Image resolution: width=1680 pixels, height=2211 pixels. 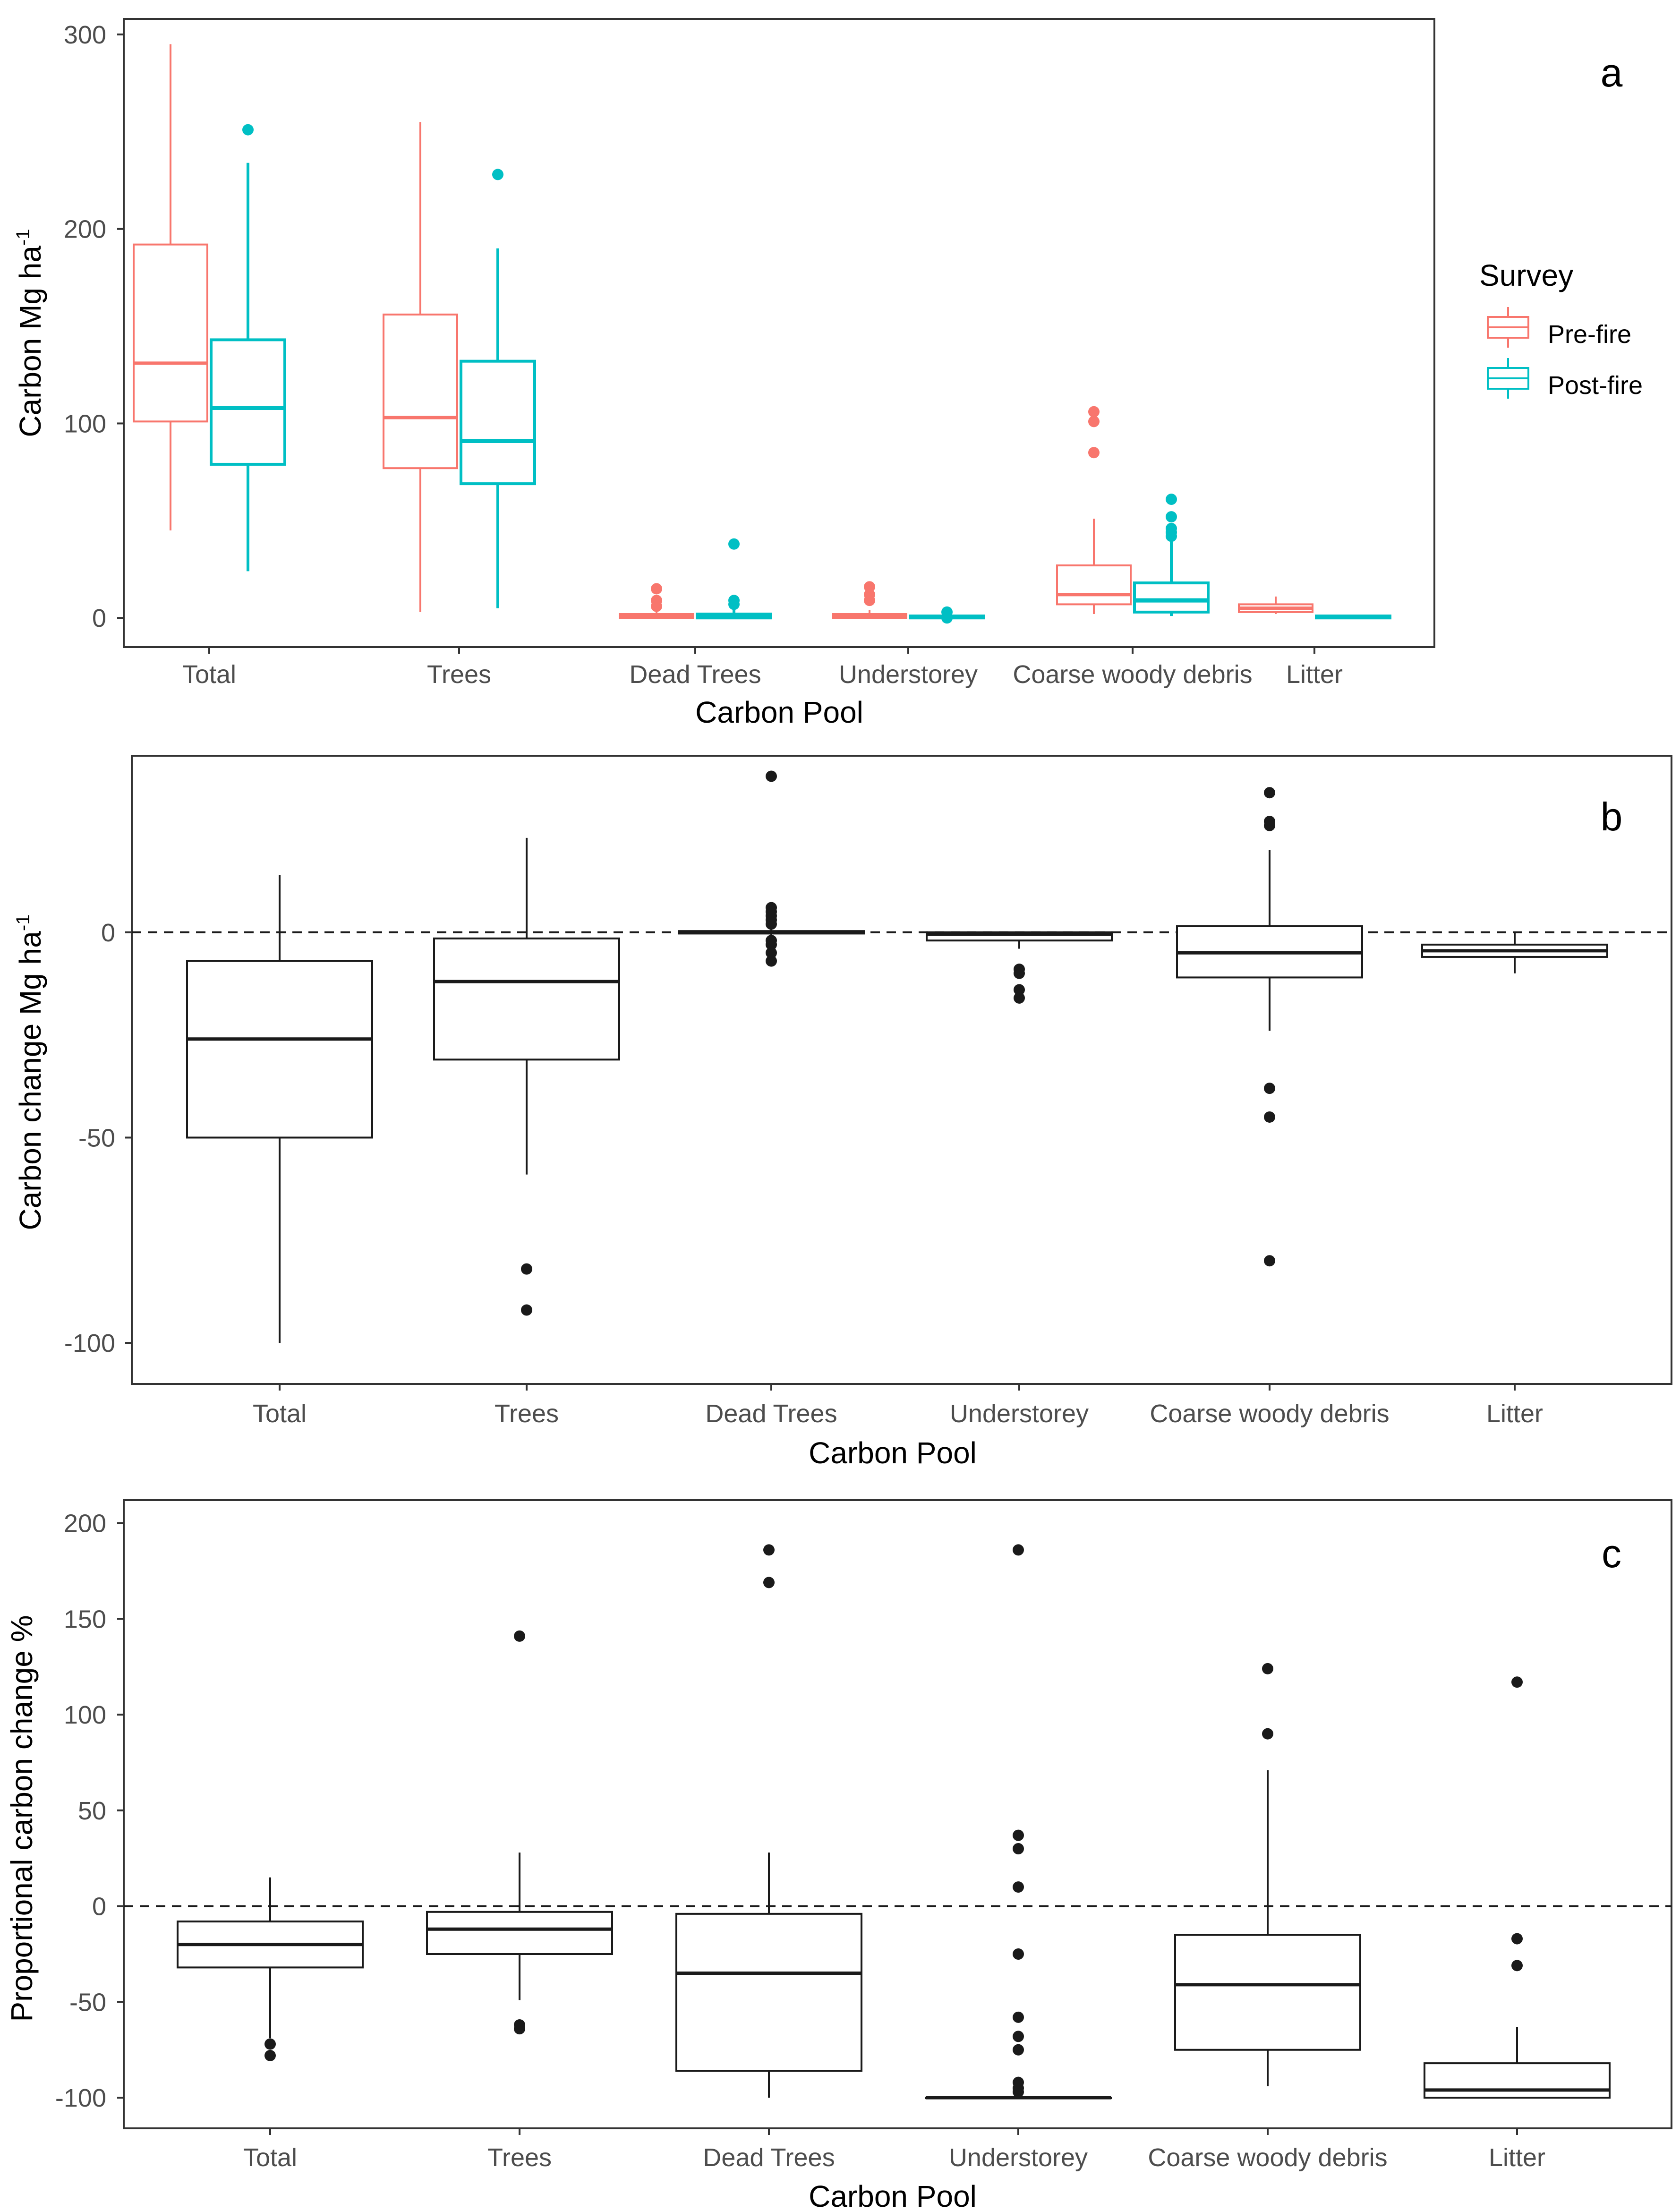 I want to click on panel-a-box-total-post-fire, so click(x=248, y=348).